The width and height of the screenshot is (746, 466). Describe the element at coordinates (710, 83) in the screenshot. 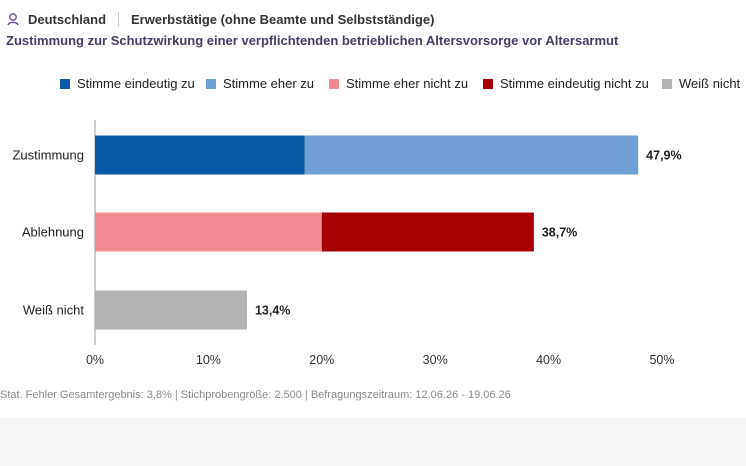

I see `legend-label: Weiß nicht` at that location.